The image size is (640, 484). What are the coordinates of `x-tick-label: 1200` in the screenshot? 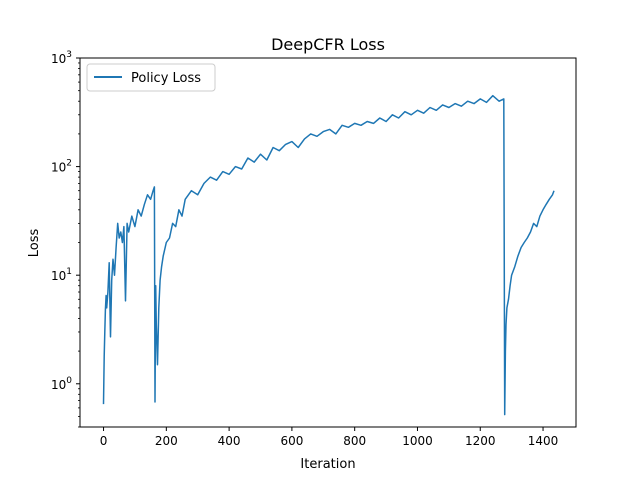 It's located at (480, 441).